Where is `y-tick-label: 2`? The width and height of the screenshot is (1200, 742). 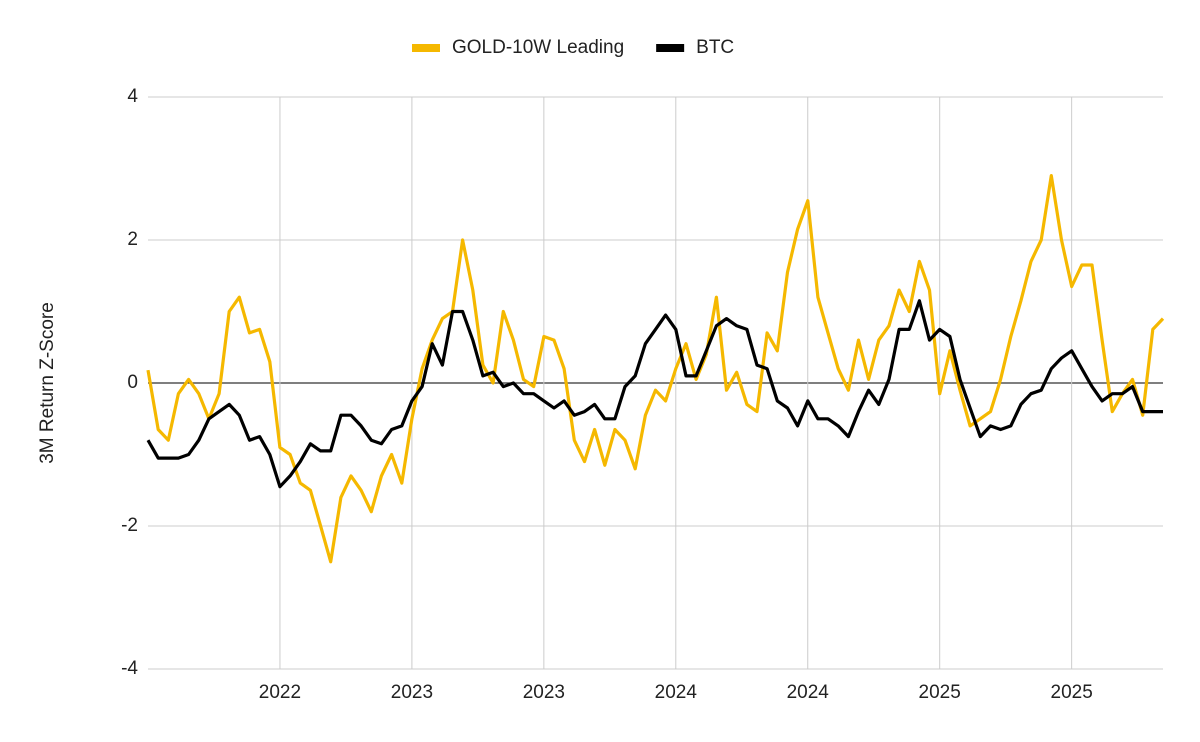
y-tick-label: 2 is located at coordinates (132, 239).